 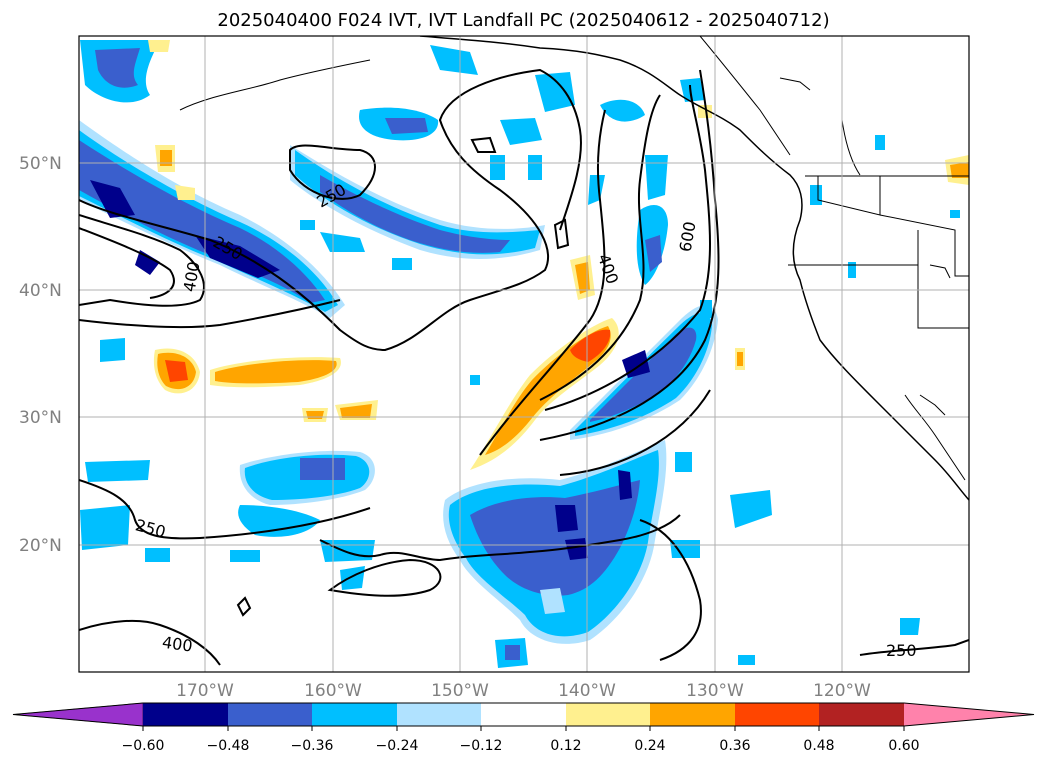 I want to click on lat-label: 40°N, so click(x=40, y=291).